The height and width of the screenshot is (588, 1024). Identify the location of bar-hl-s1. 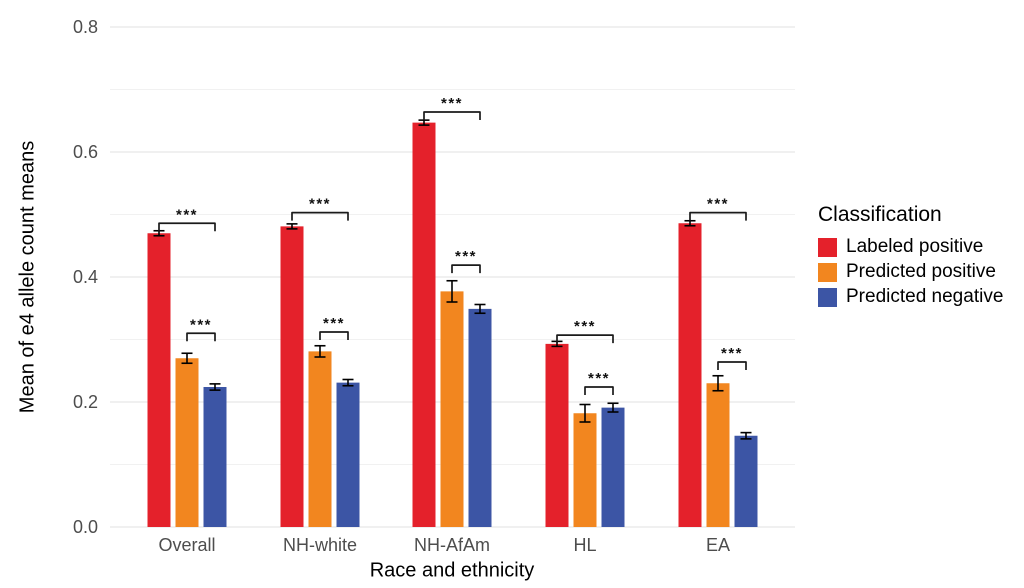
(585, 470).